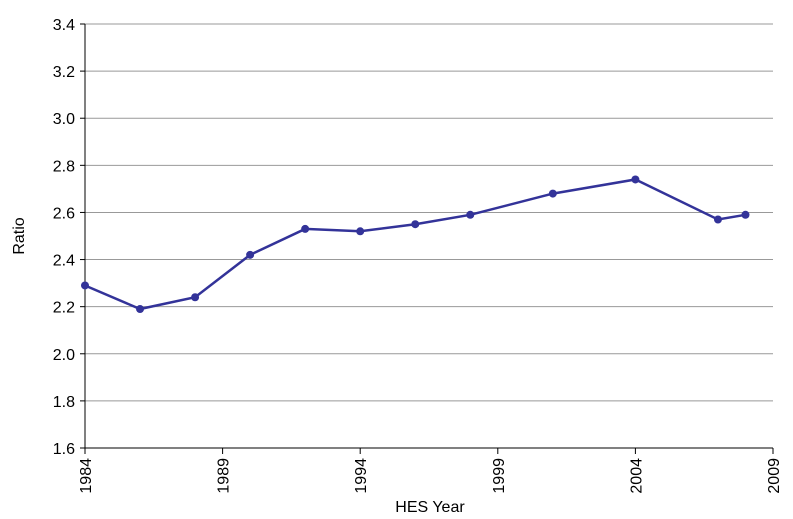  What do you see at coordinates (361, 476) in the screenshot?
I see `x-tick-label: 1994` at bounding box center [361, 476].